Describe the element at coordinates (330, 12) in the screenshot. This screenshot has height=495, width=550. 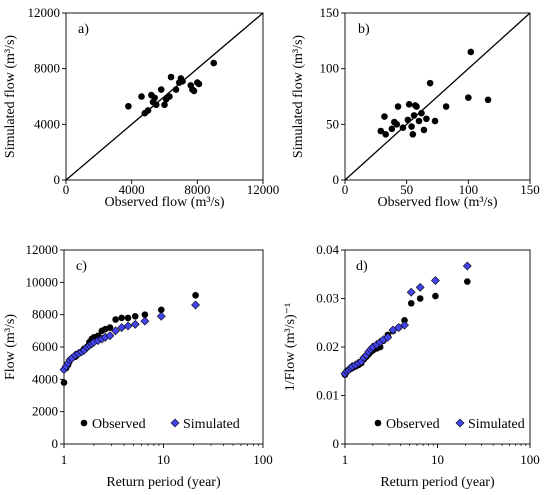
I see `y-tick-label: 150` at that location.